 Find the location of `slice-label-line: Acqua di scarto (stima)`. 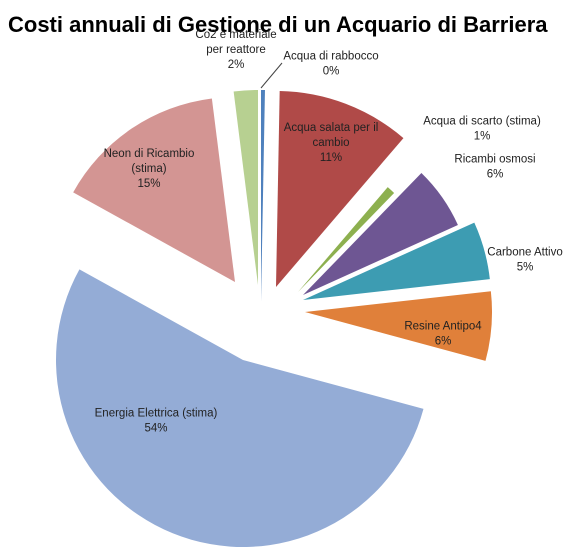

slice-label-line: Acqua di scarto (stima) is located at coordinates (482, 122).